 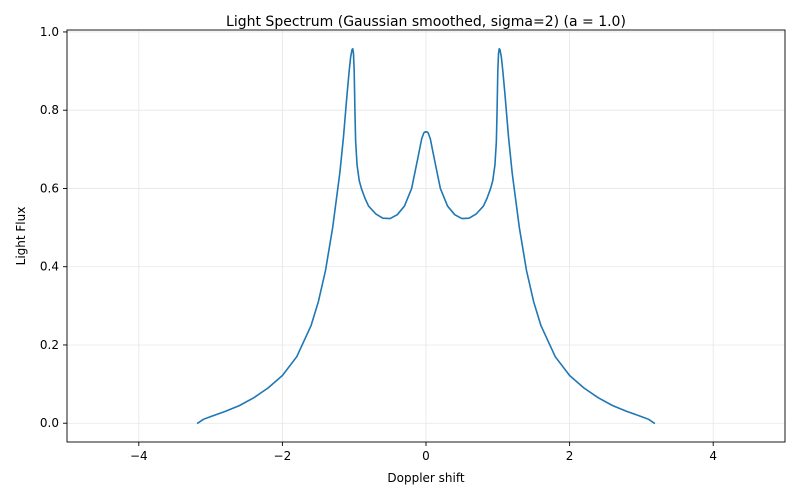 What do you see at coordinates (283, 456) in the screenshot?
I see `x-tick-label: −2` at bounding box center [283, 456].